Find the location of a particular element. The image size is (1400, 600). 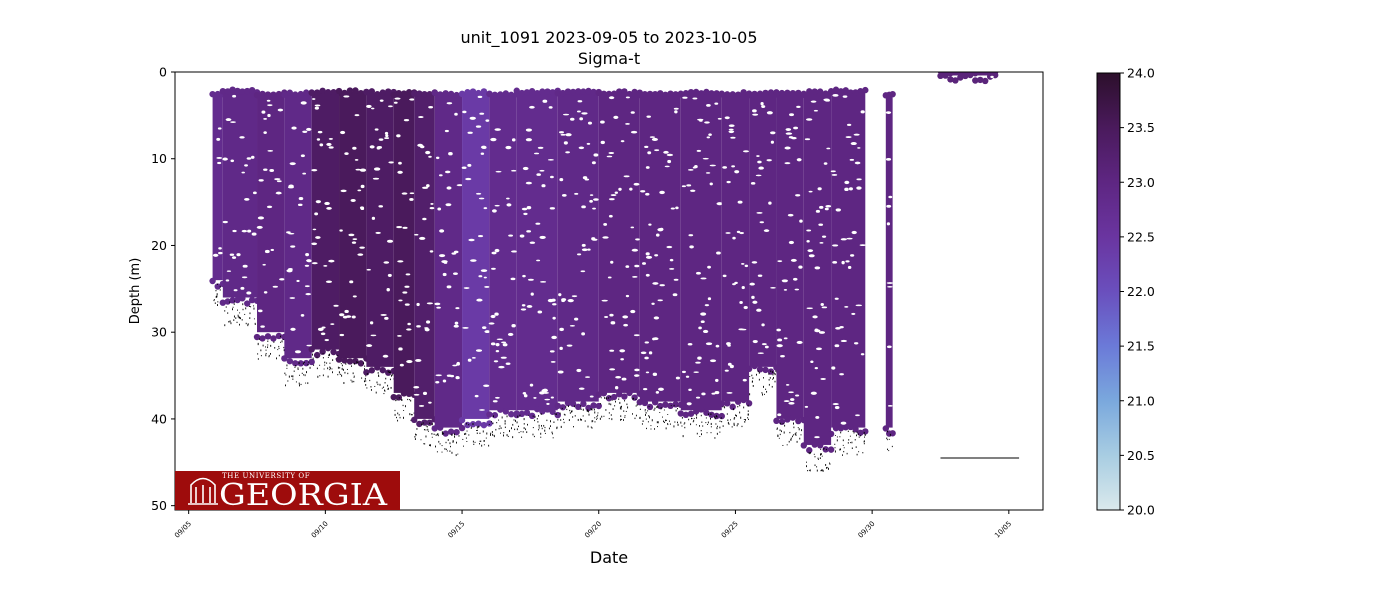

y-tick-label: 10 is located at coordinates (159, 158).